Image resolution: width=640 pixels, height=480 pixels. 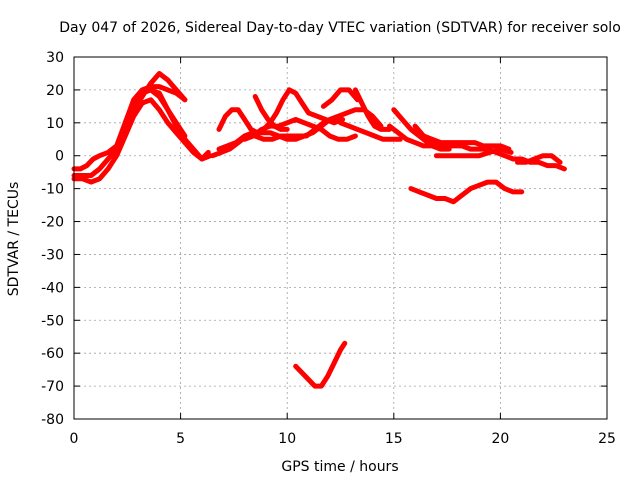 What do you see at coordinates (52, 255) in the screenshot?
I see `y-tick-label: -30` at bounding box center [52, 255].